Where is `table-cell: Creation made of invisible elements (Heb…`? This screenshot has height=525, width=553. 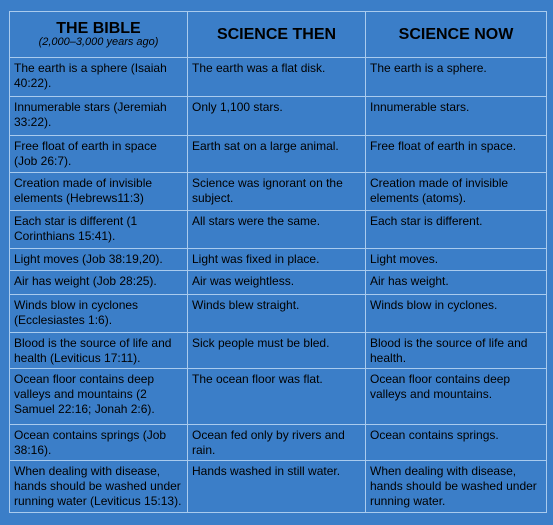 table-cell: Creation made of invisible elements (Heb… is located at coordinates (98, 191).